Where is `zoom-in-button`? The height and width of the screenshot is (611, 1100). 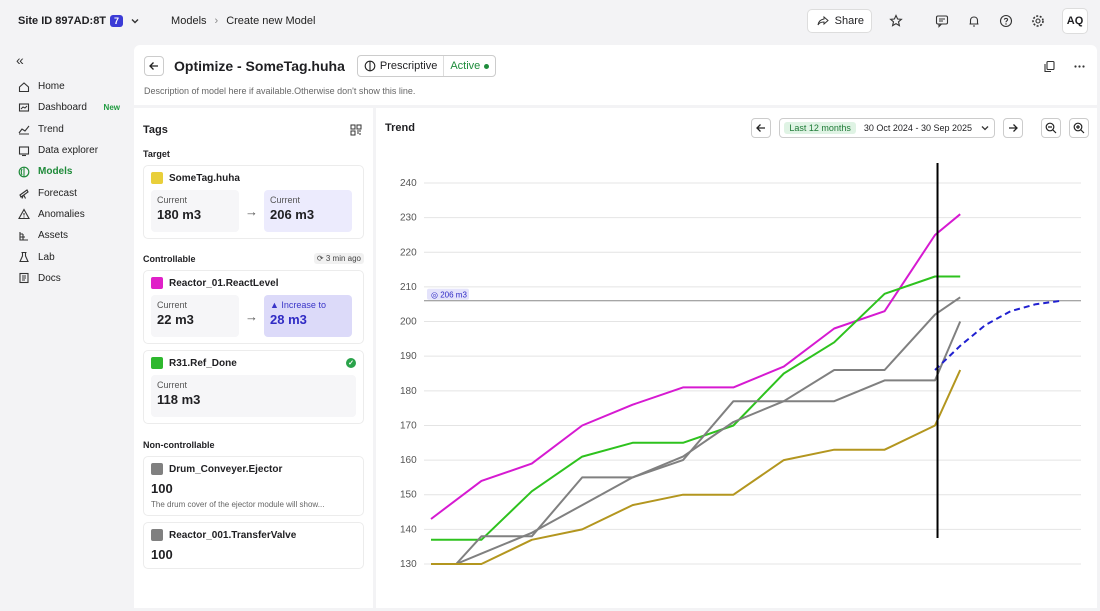 zoom-in-button is located at coordinates (1079, 128).